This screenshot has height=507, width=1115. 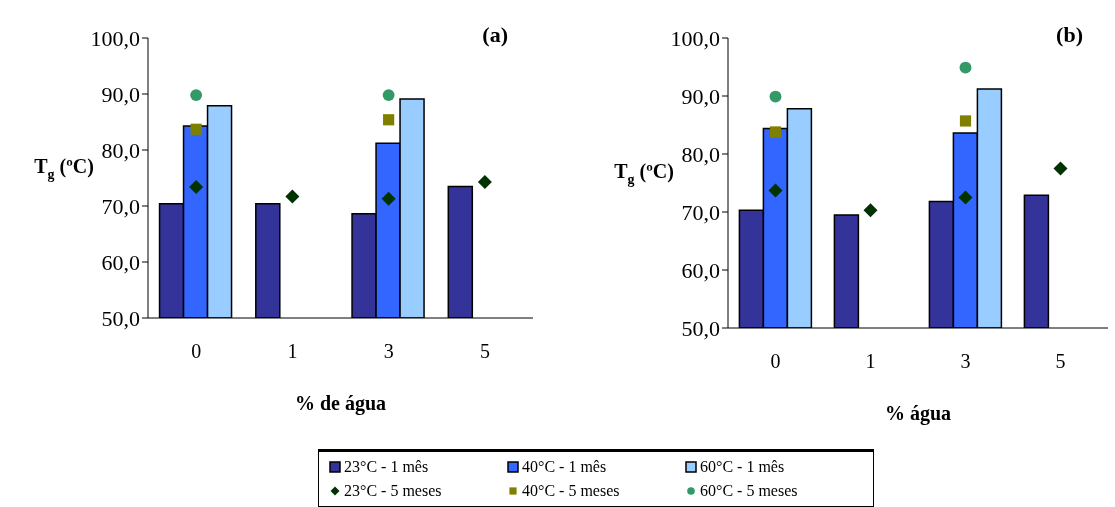 What do you see at coordinates (386, 467) in the screenshot?
I see `legend-label: 23°C - 1 mês` at bounding box center [386, 467].